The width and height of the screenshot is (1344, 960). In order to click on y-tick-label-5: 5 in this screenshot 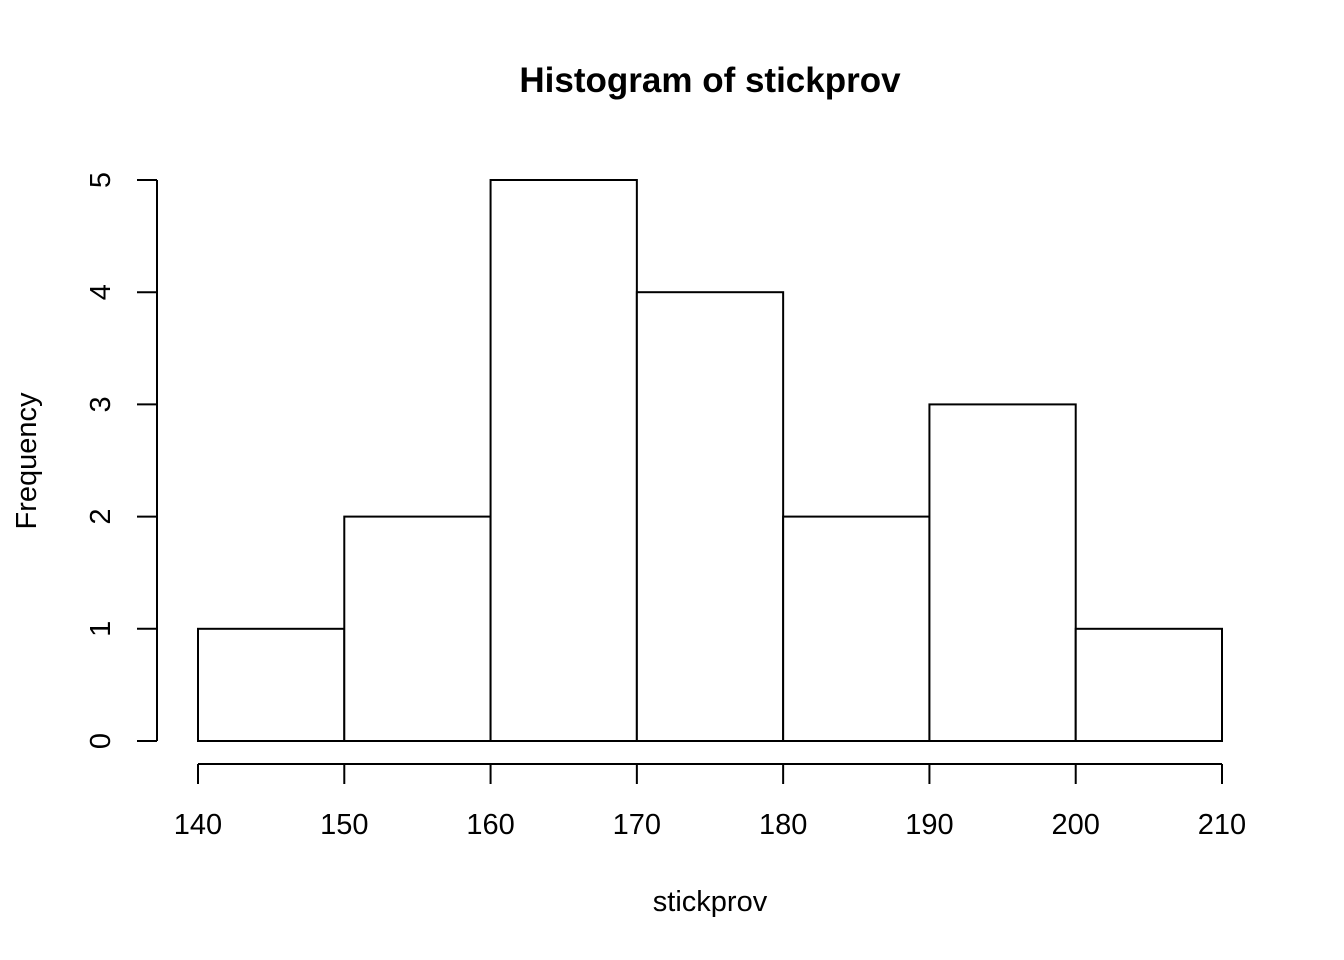, I will do `click(101, 180)`.